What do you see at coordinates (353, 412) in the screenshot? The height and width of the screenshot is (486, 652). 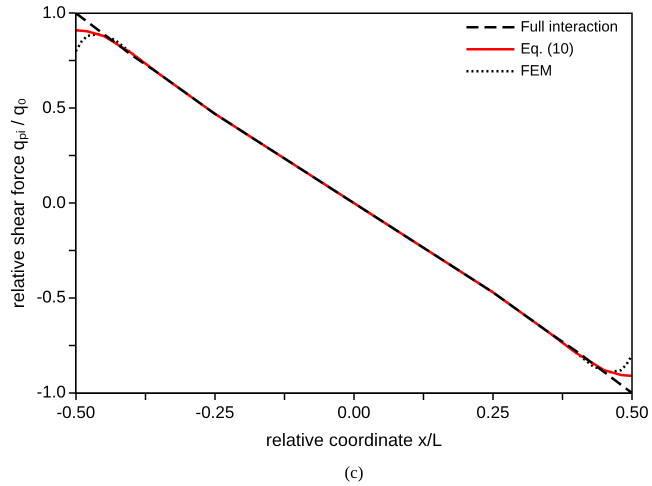 I see `x-tick-label: 0.00` at bounding box center [353, 412].